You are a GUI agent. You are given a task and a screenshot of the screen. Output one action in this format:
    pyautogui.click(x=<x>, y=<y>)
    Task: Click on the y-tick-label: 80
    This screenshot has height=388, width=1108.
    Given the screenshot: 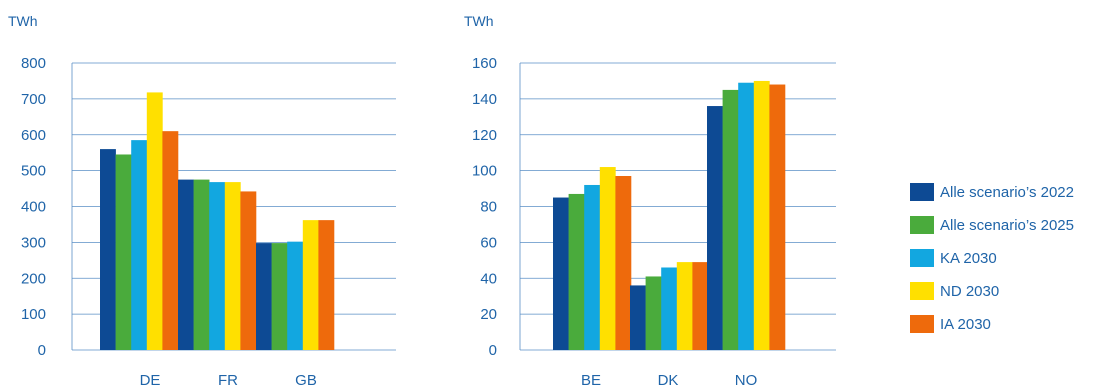 What is the action you would take?
    pyautogui.click(x=488, y=207)
    